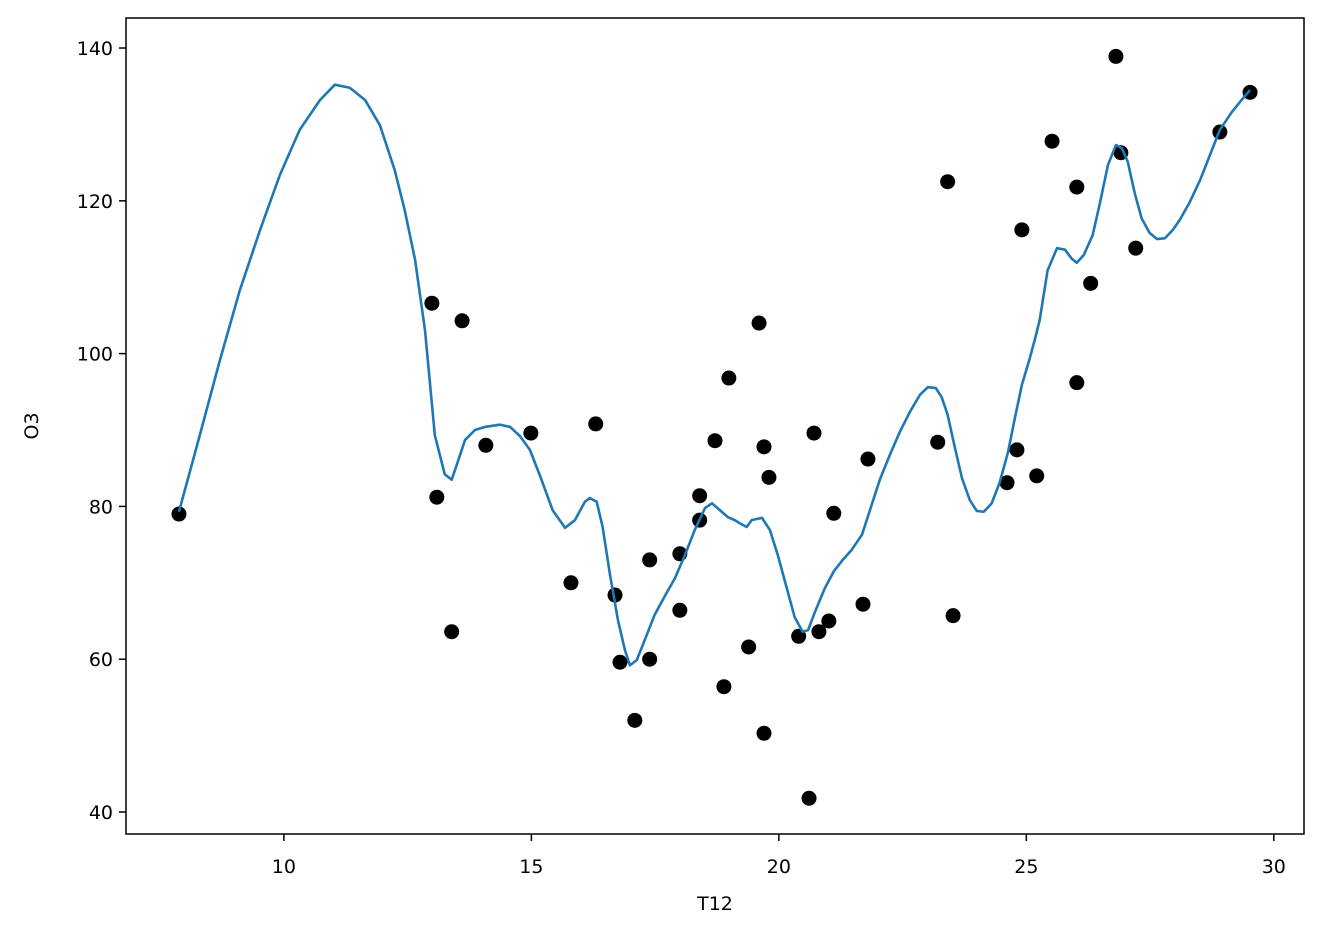 The image size is (1322, 936). Describe the element at coordinates (779, 867) in the screenshot. I see `x-tick-label: 20` at that location.